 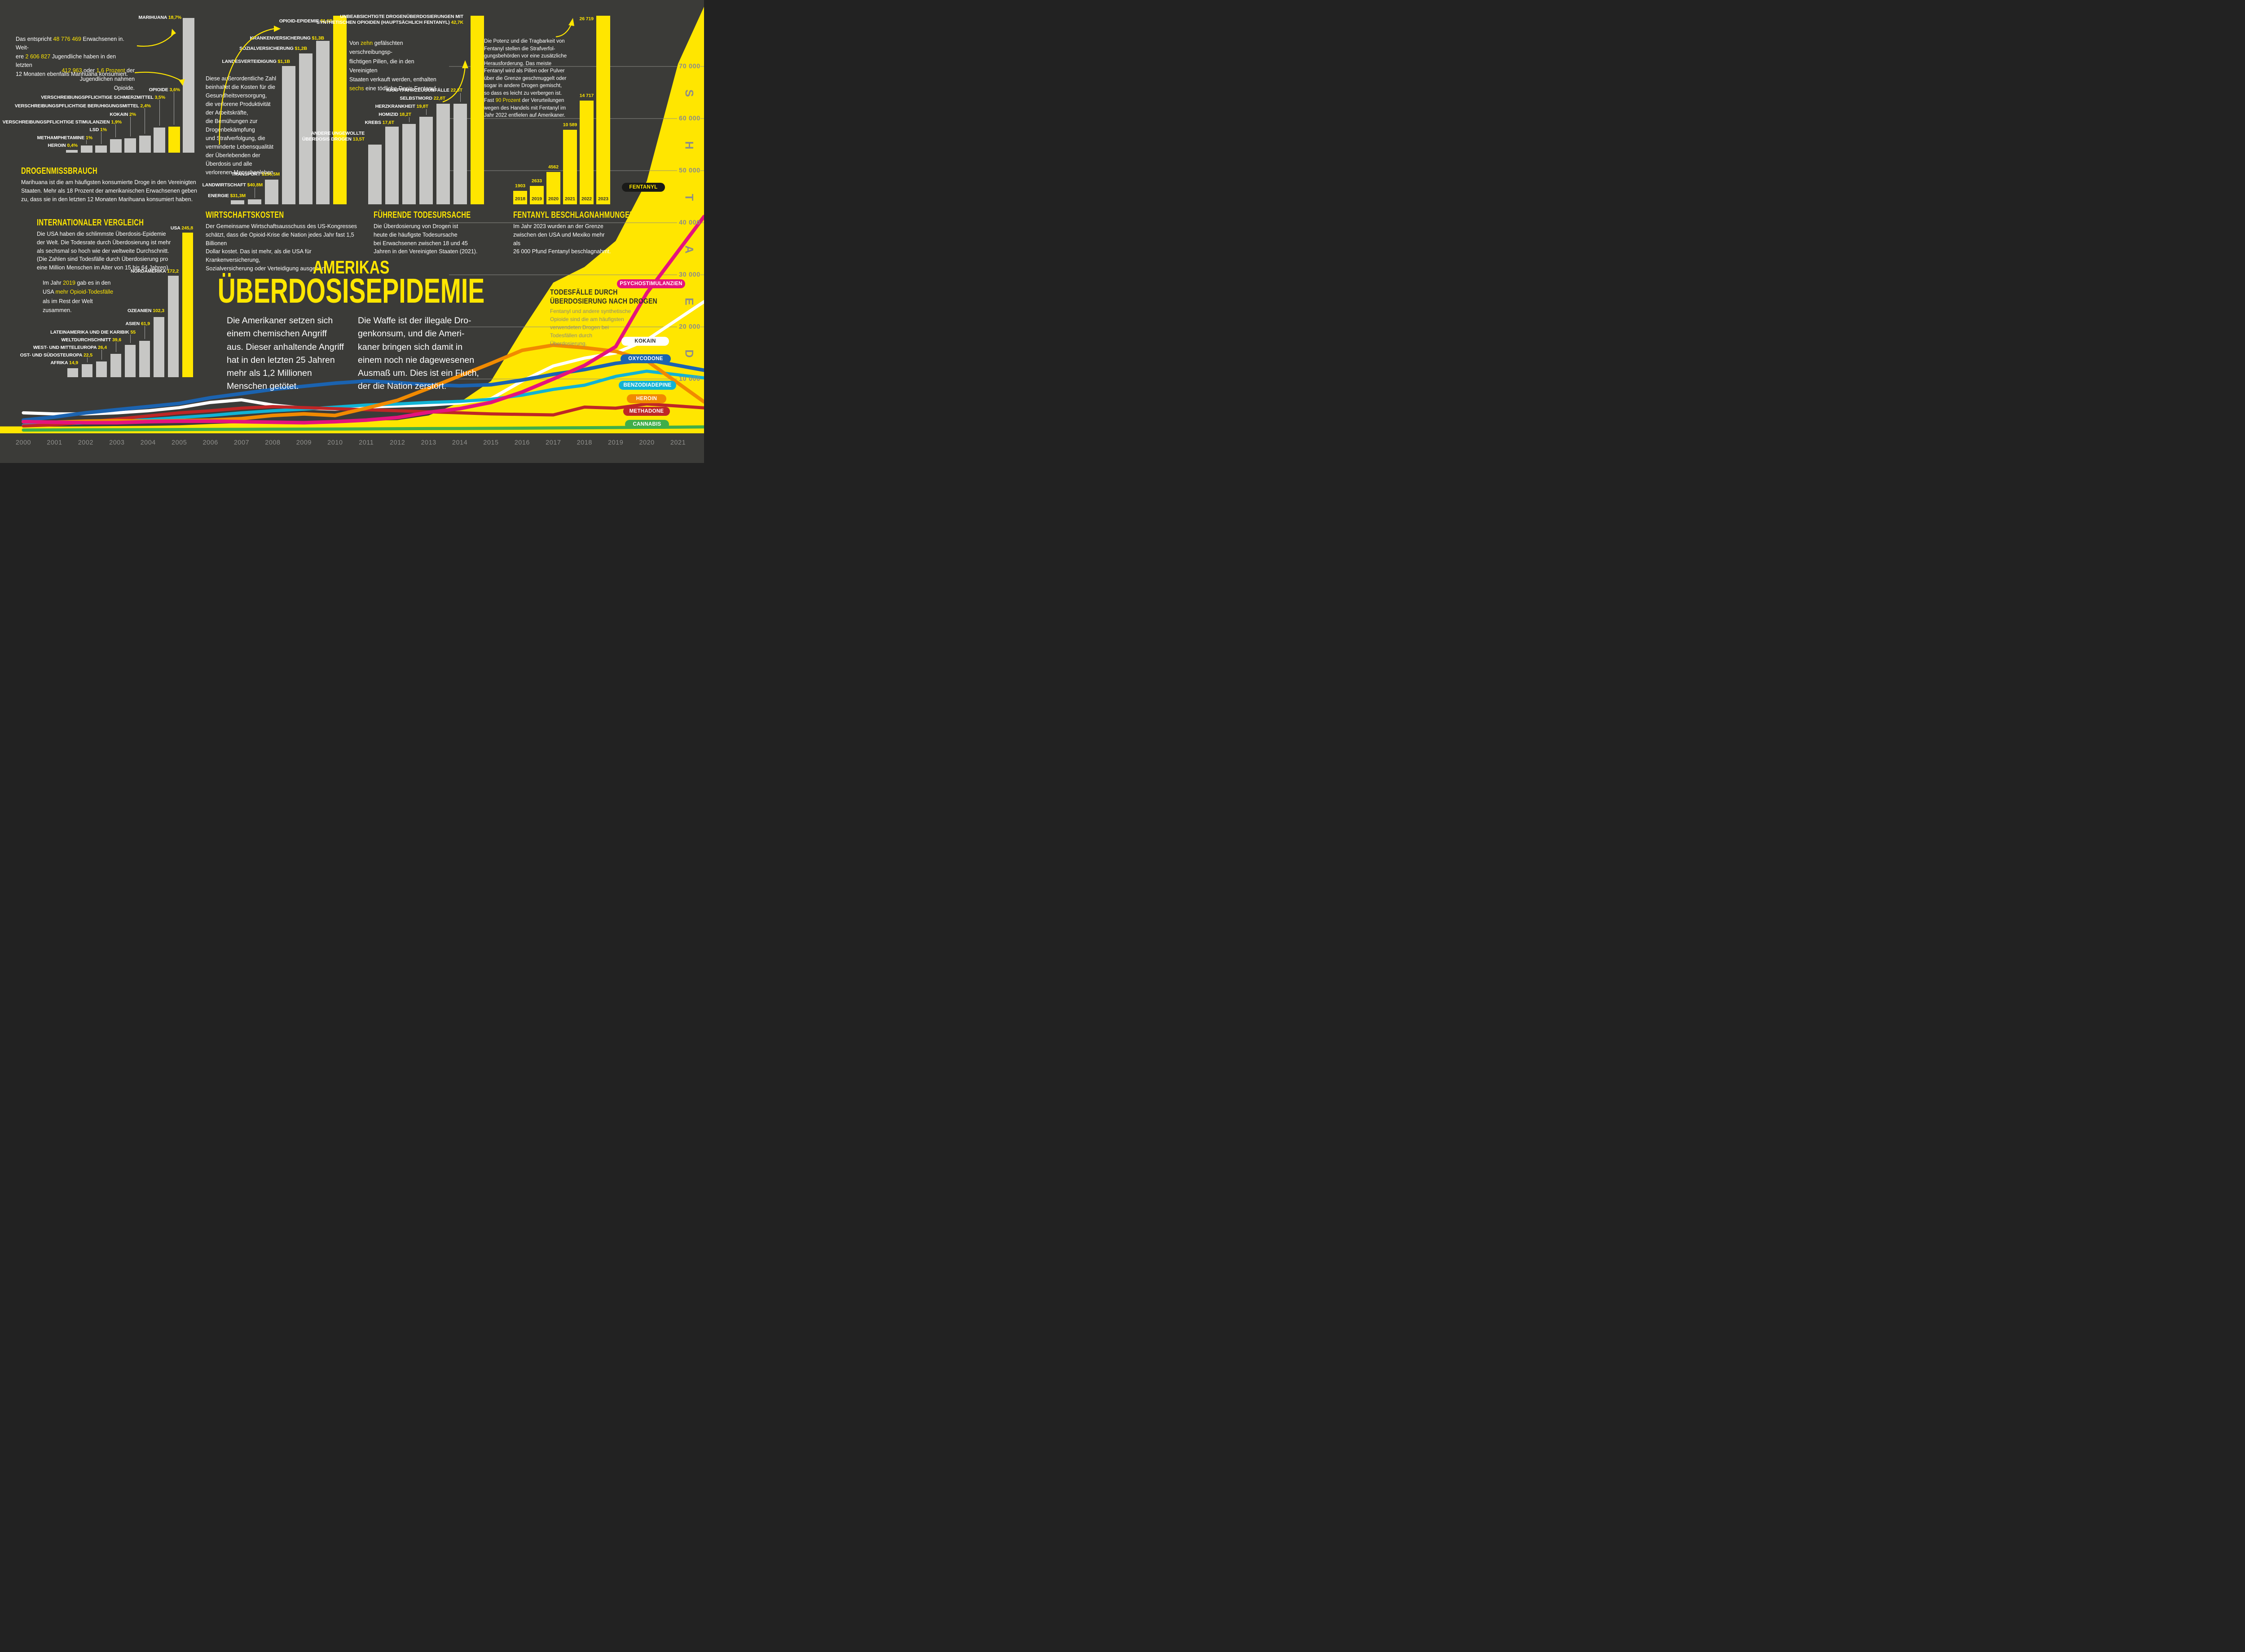 I want to click on bar-krebs, so click(x=392, y=165).